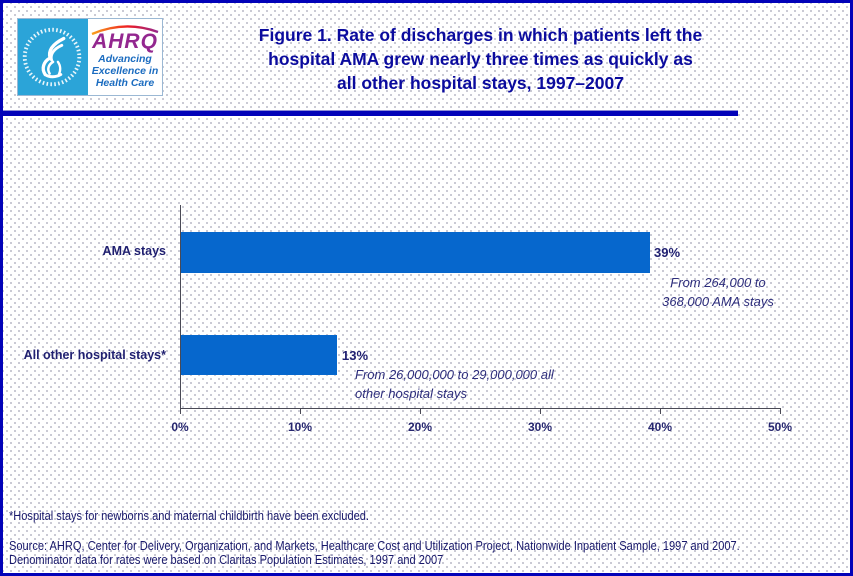 Image resolution: width=853 pixels, height=576 pixels. What do you see at coordinates (660, 427) in the screenshot?
I see `x-tick-label: 40%` at bounding box center [660, 427].